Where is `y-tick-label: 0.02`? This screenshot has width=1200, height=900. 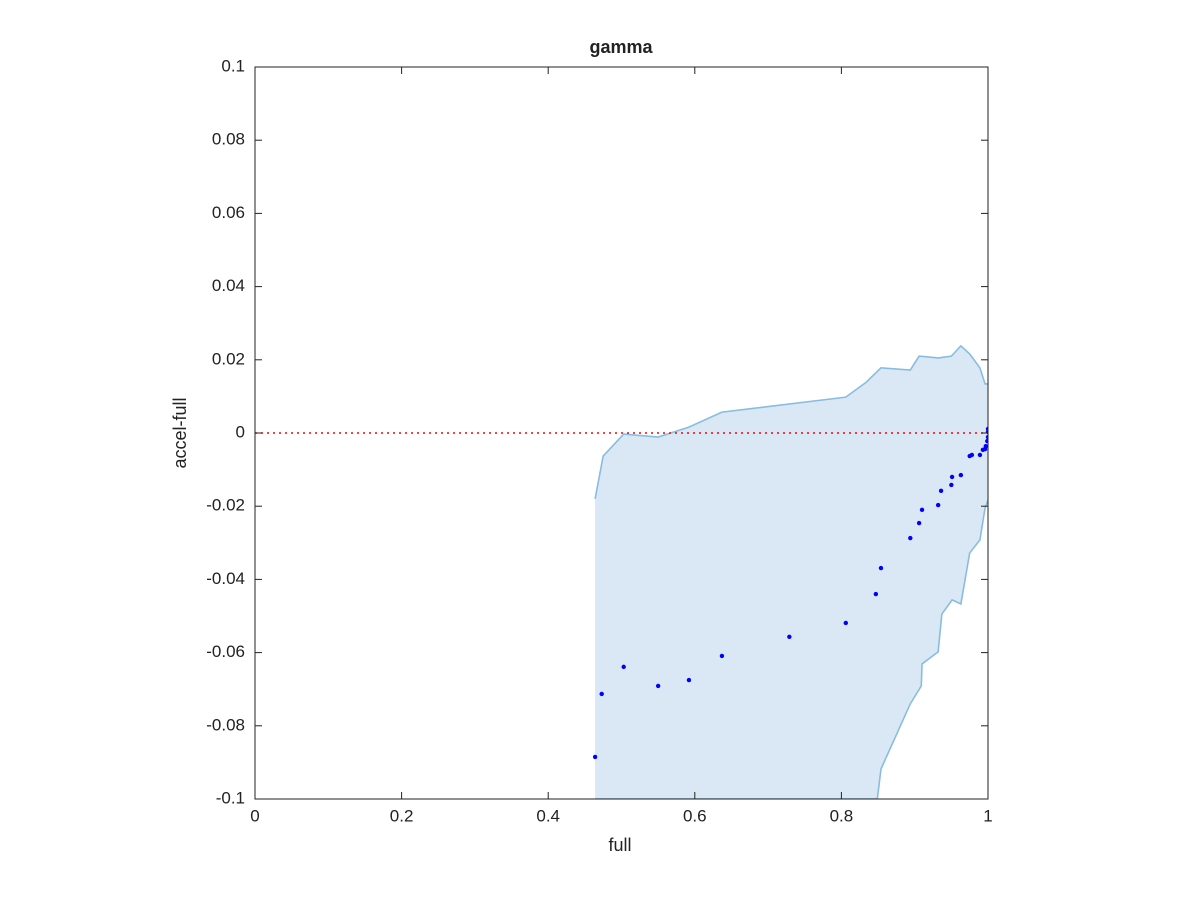
y-tick-label: 0.02 is located at coordinates (228, 358).